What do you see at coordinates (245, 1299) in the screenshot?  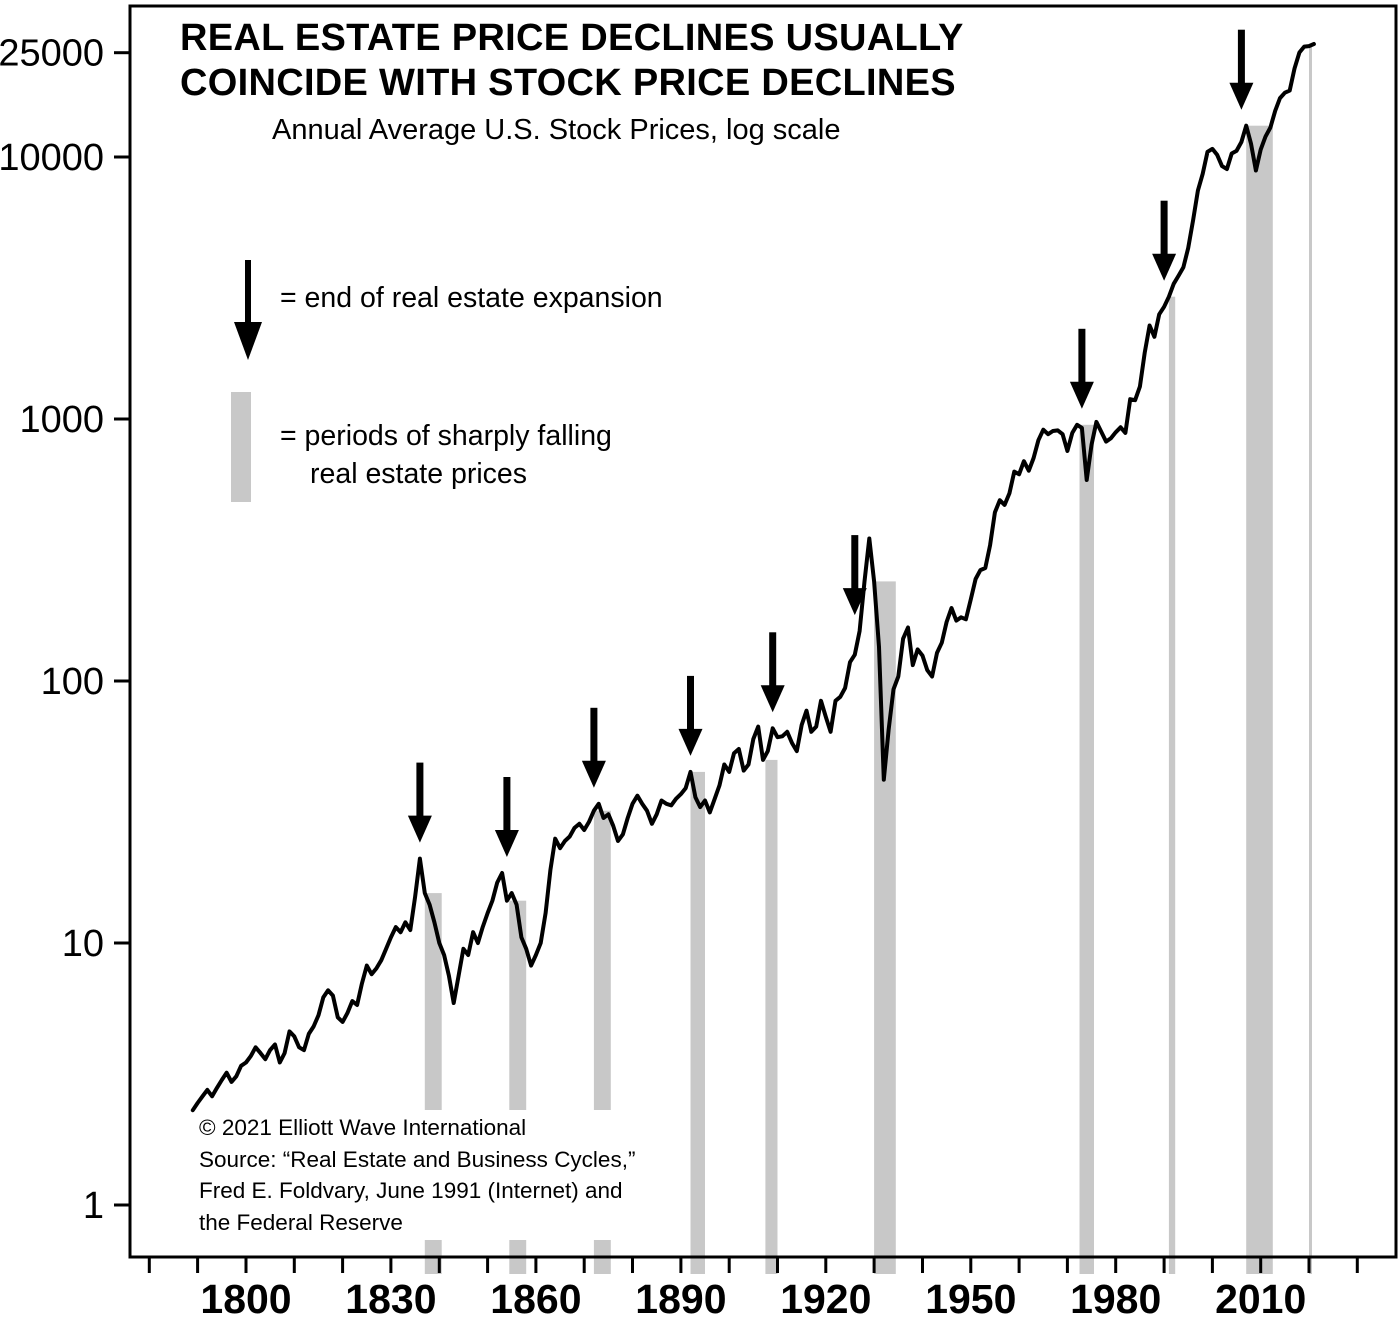 I see `x-axis-tick-label: 1800` at bounding box center [245, 1299].